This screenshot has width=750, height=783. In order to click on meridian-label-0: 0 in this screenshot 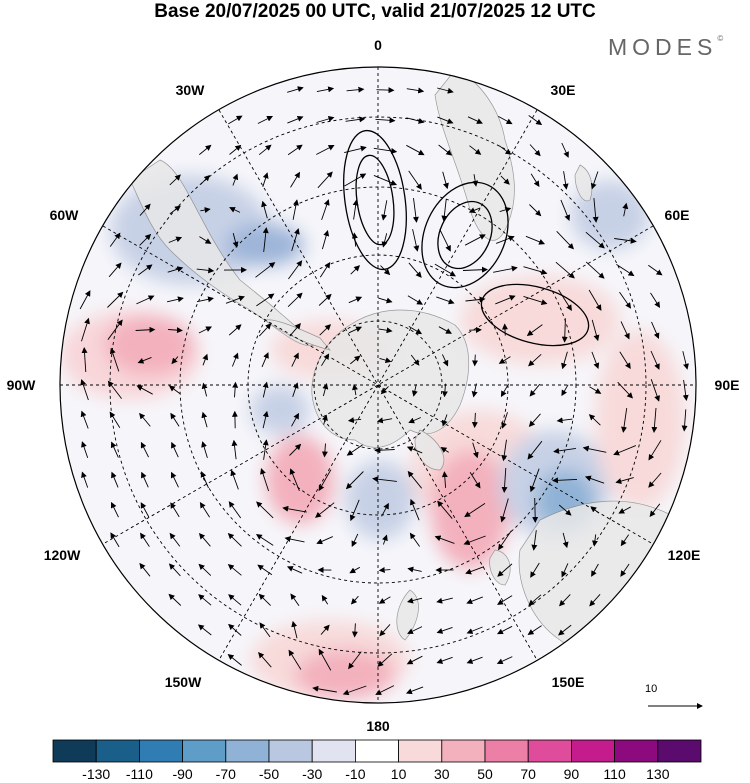, I will do `click(378, 45)`.